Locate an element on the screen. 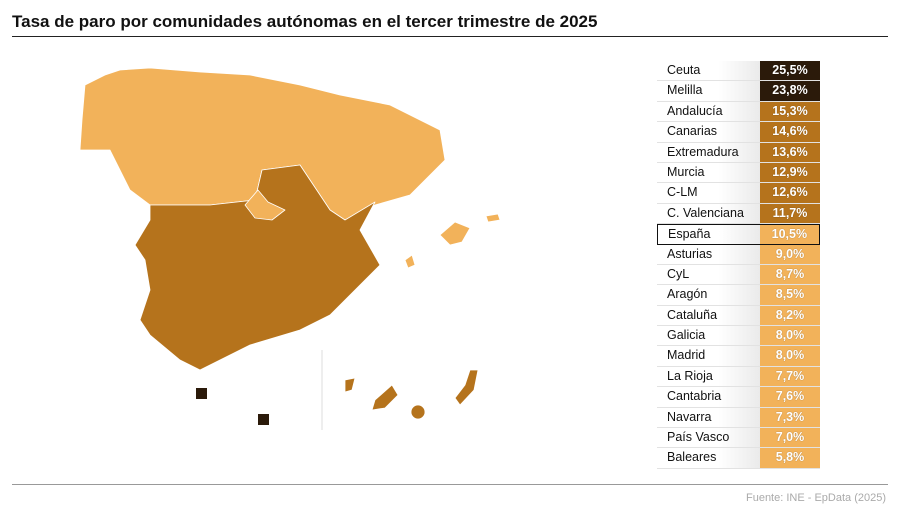 This screenshot has width=900, height=523. region-value: 5,8% is located at coordinates (790, 458).